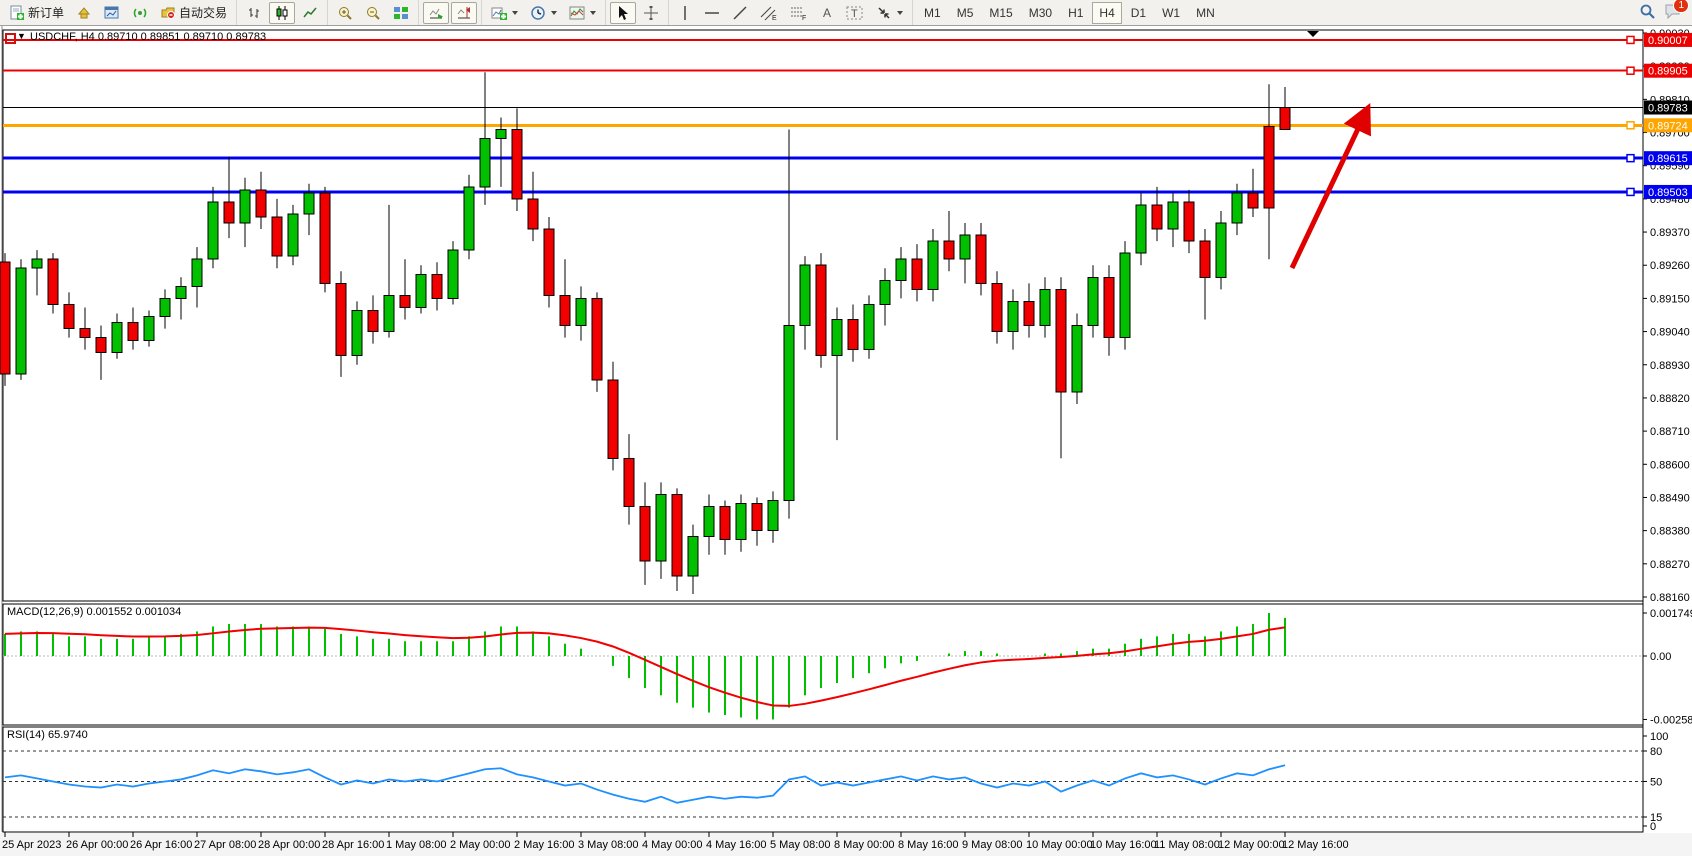 The height and width of the screenshot is (856, 1692). Describe the element at coordinates (416, 845) in the screenshot. I see `svg-text: 1 May 08:00` at that location.